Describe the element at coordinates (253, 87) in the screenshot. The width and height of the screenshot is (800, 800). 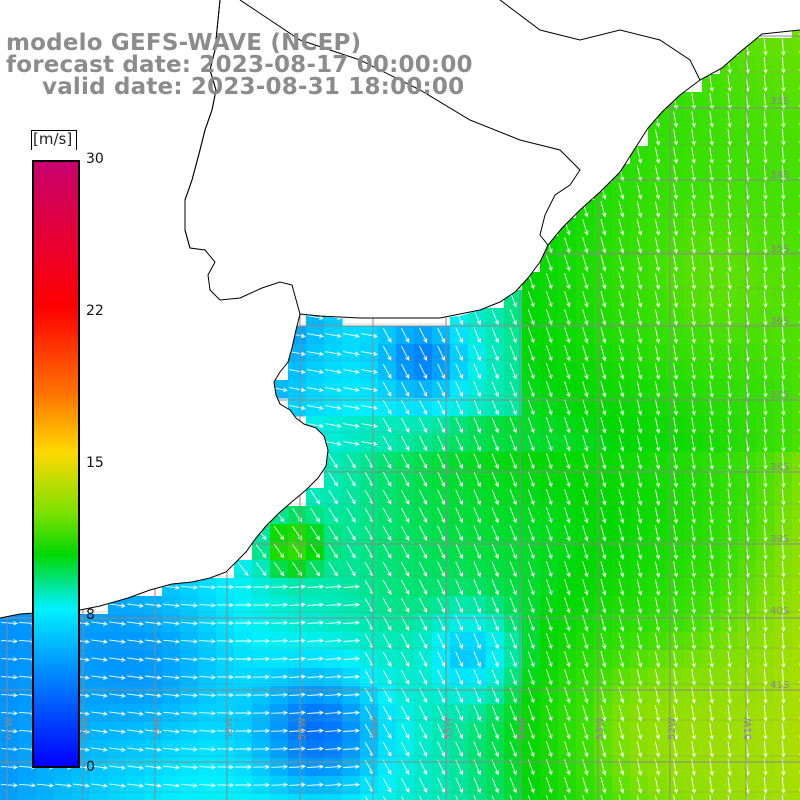
I see `map-title-valid-date: valid date: 2023-08-31 18:00:00` at that location.